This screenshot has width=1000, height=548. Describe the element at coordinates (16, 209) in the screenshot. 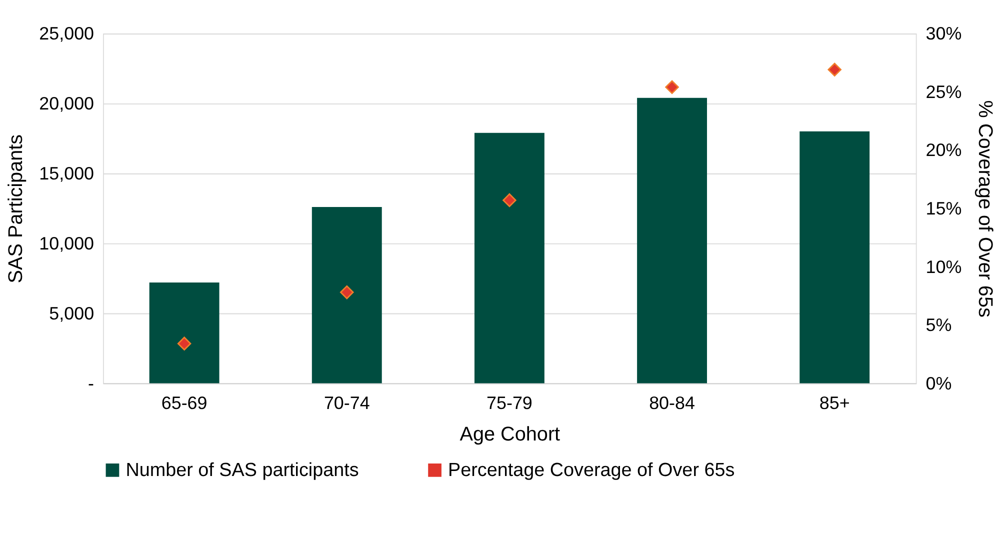

I see `y-axis-title: SAS Participants` at that location.